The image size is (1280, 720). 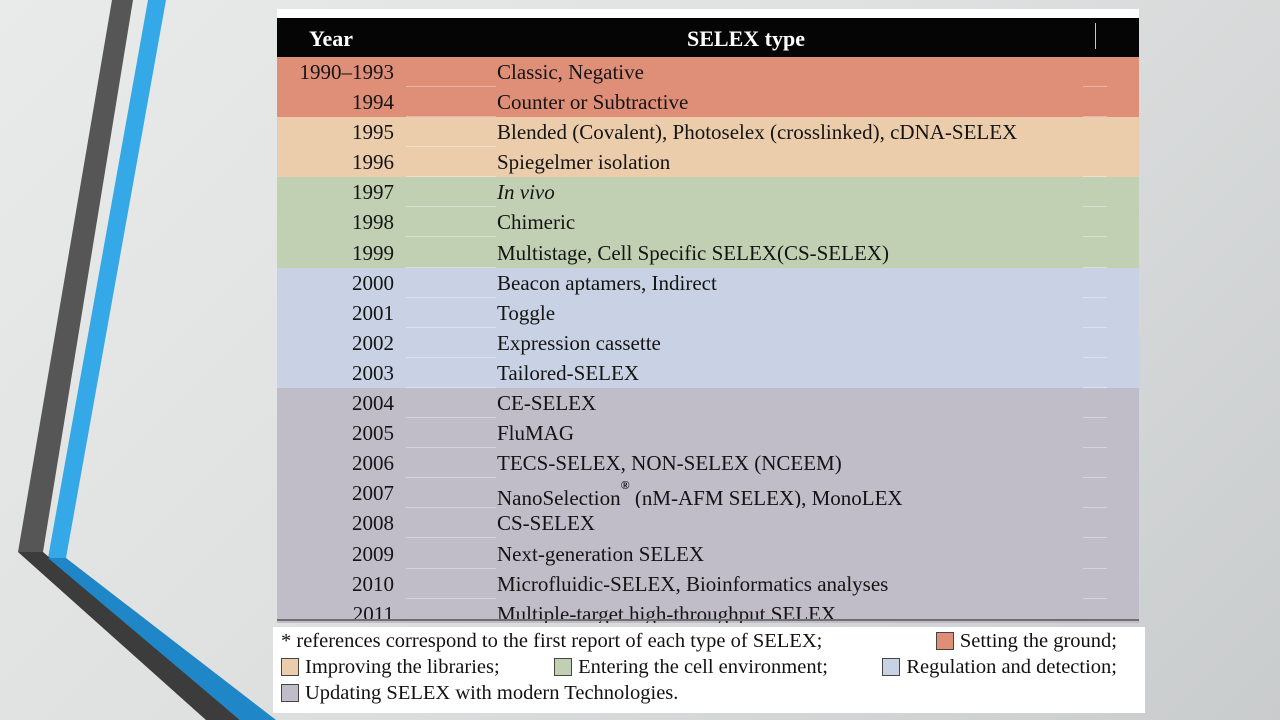 What do you see at coordinates (625, 485) in the screenshot?
I see `registered-mark: ®` at bounding box center [625, 485].